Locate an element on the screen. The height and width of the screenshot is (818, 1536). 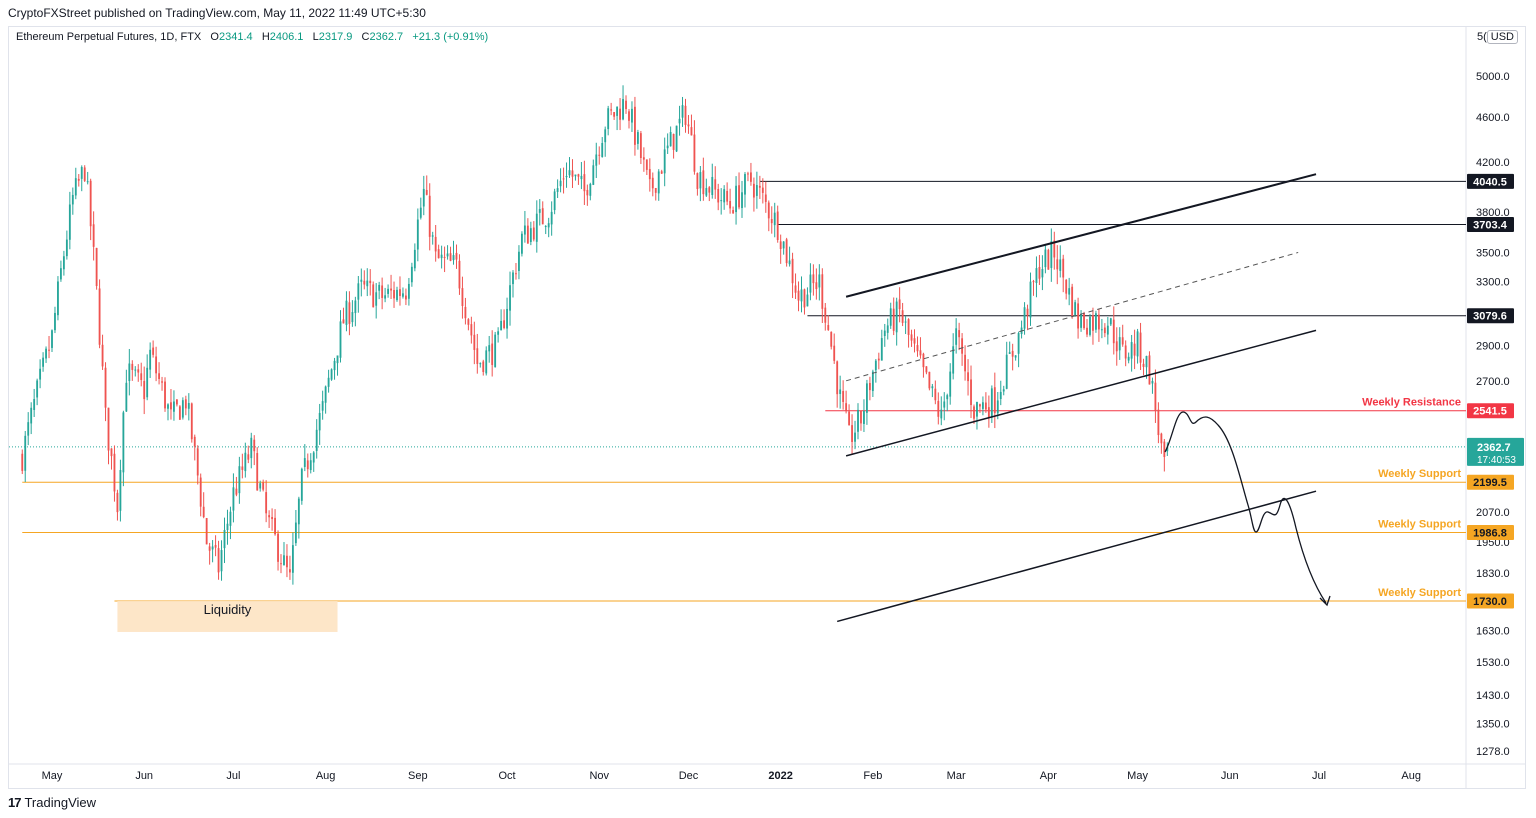
price-tick: 3300.0 is located at coordinates (1493, 283).